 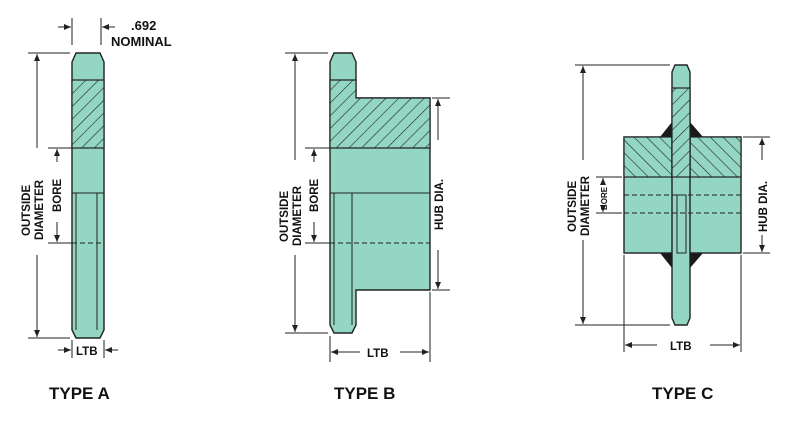 I want to click on type-b-hatch, so click(x=380, y=114).